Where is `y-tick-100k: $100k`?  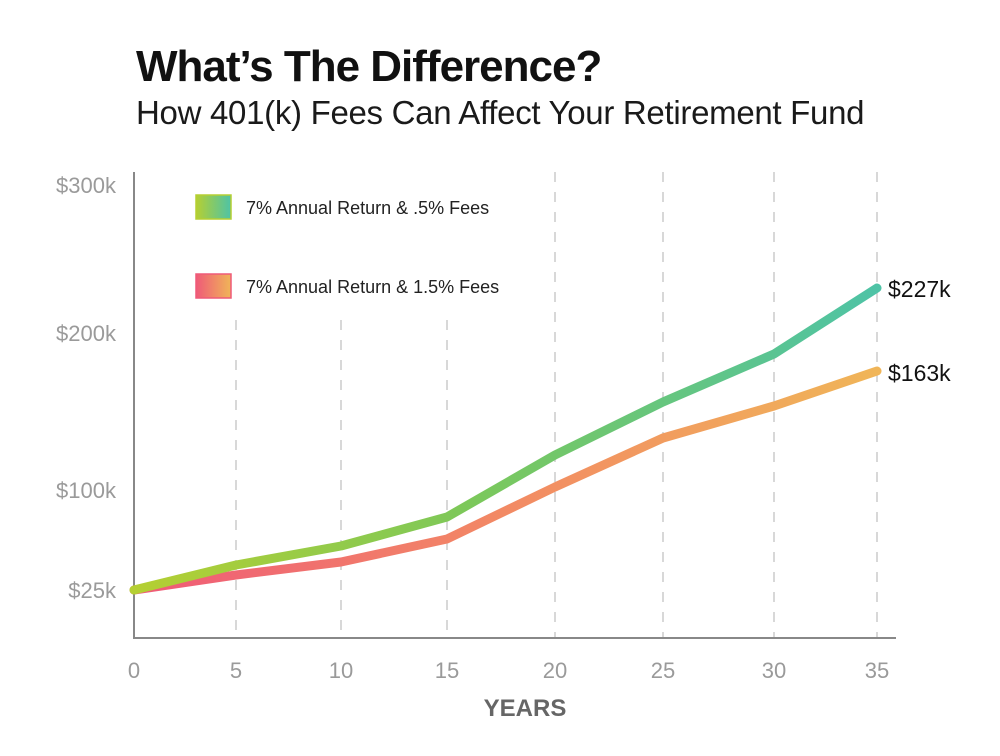 y-tick-100k: $100k is located at coordinates (86, 490).